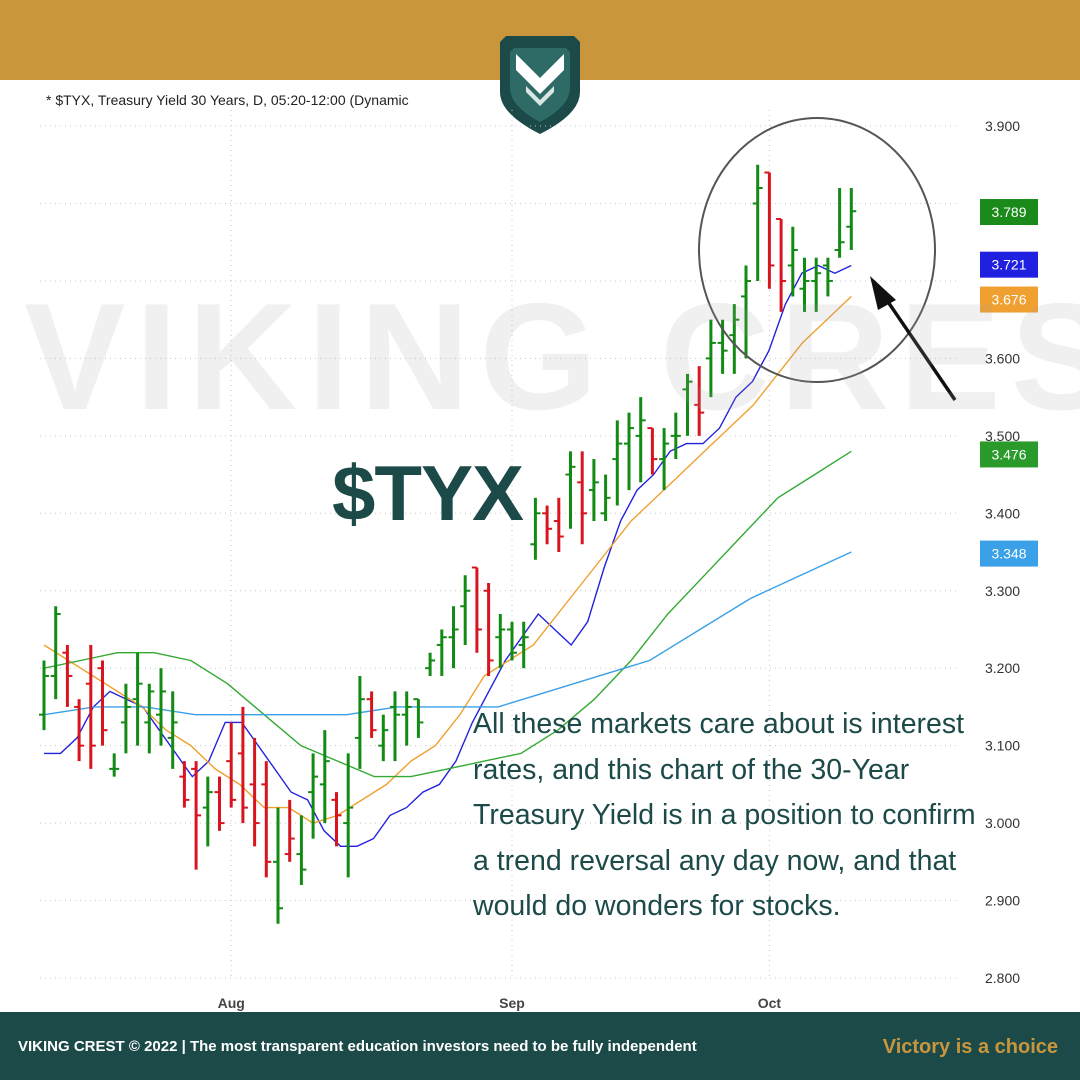 Image resolution: width=1080 pixels, height=1080 pixels. Describe the element at coordinates (1002, 823) in the screenshot. I see `y-tick-label: 3.000` at that location.